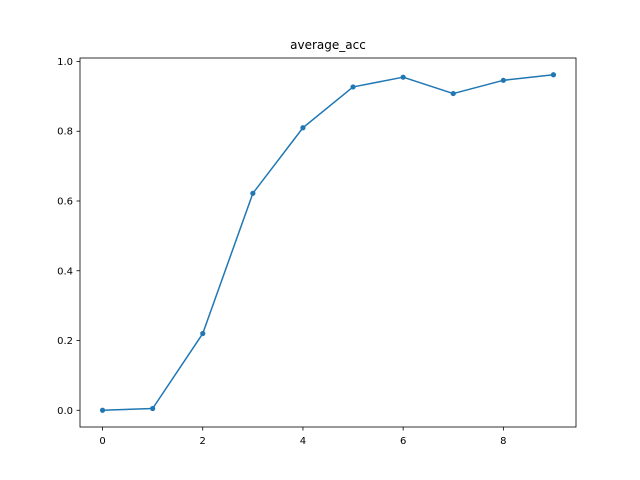  Describe the element at coordinates (65, 132) in the screenshot. I see `y-tick-label: 0.8` at that location.